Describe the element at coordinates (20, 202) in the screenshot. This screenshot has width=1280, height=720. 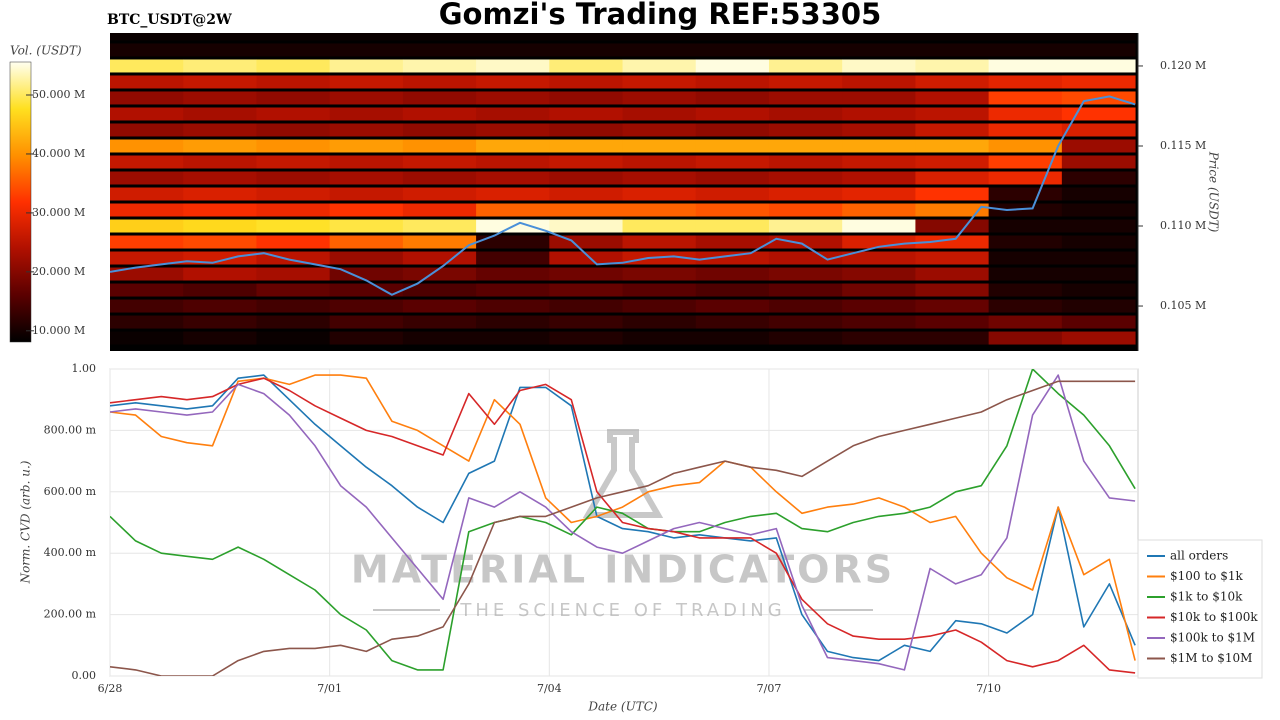
I see `colorbar` at that location.